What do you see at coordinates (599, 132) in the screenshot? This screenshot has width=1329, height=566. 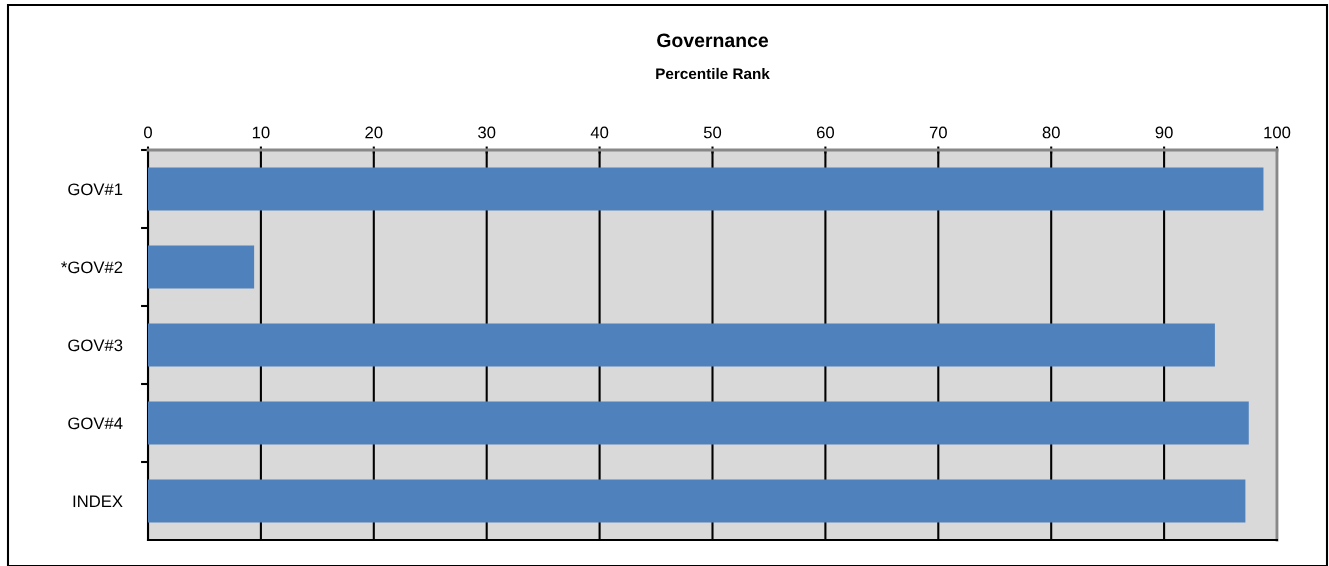 I see `x-tick-label: 40` at bounding box center [599, 132].